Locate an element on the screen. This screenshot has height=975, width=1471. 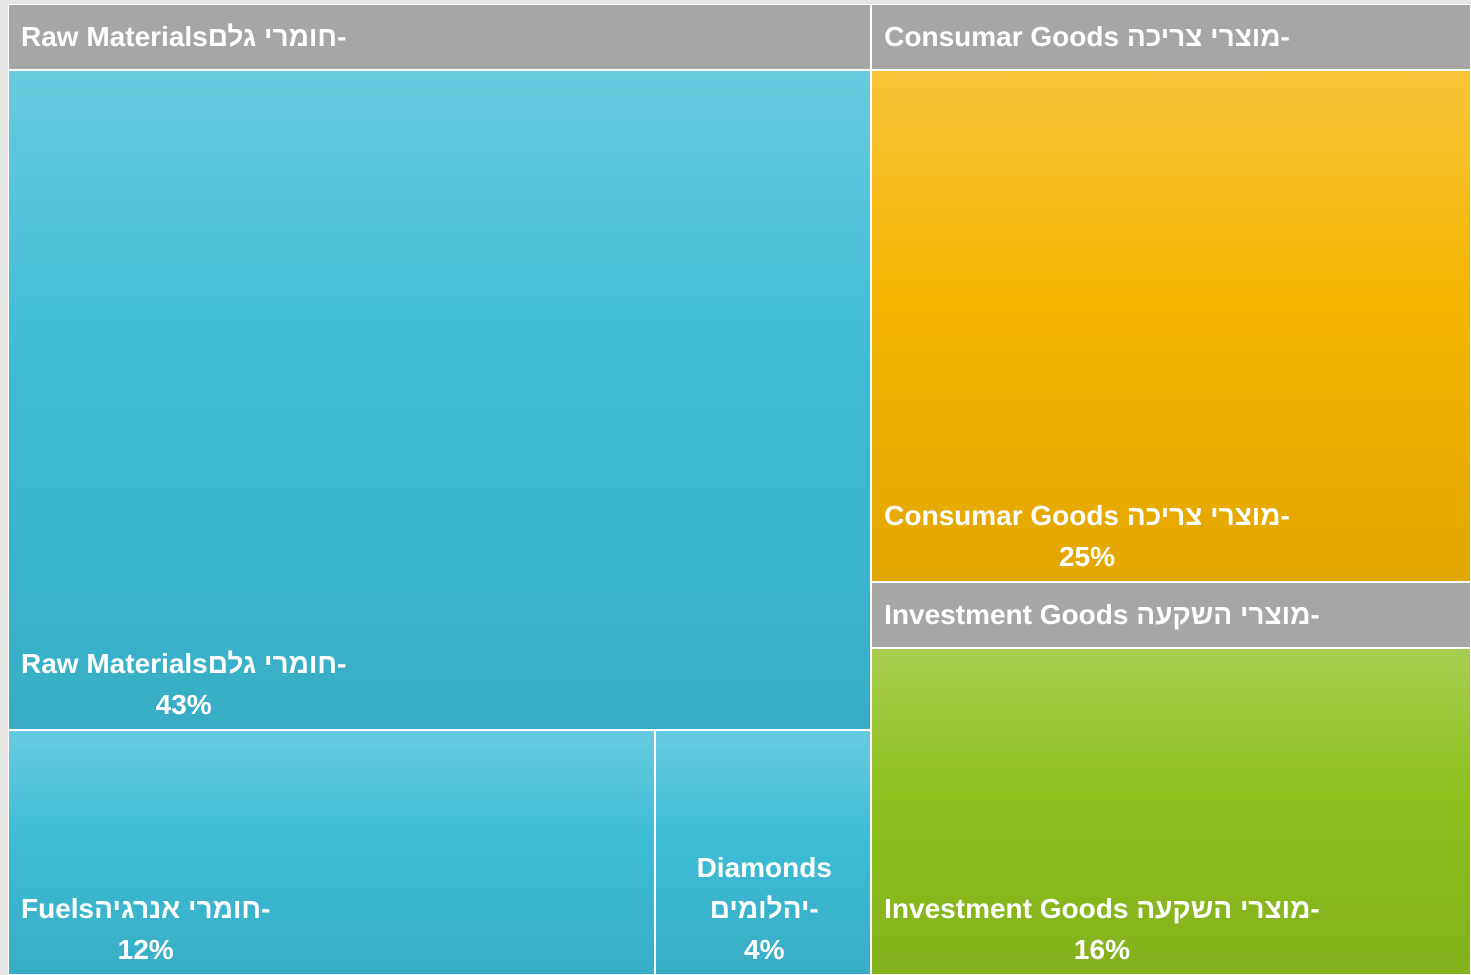
tile-value: 12% is located at coordinates (145, 949).